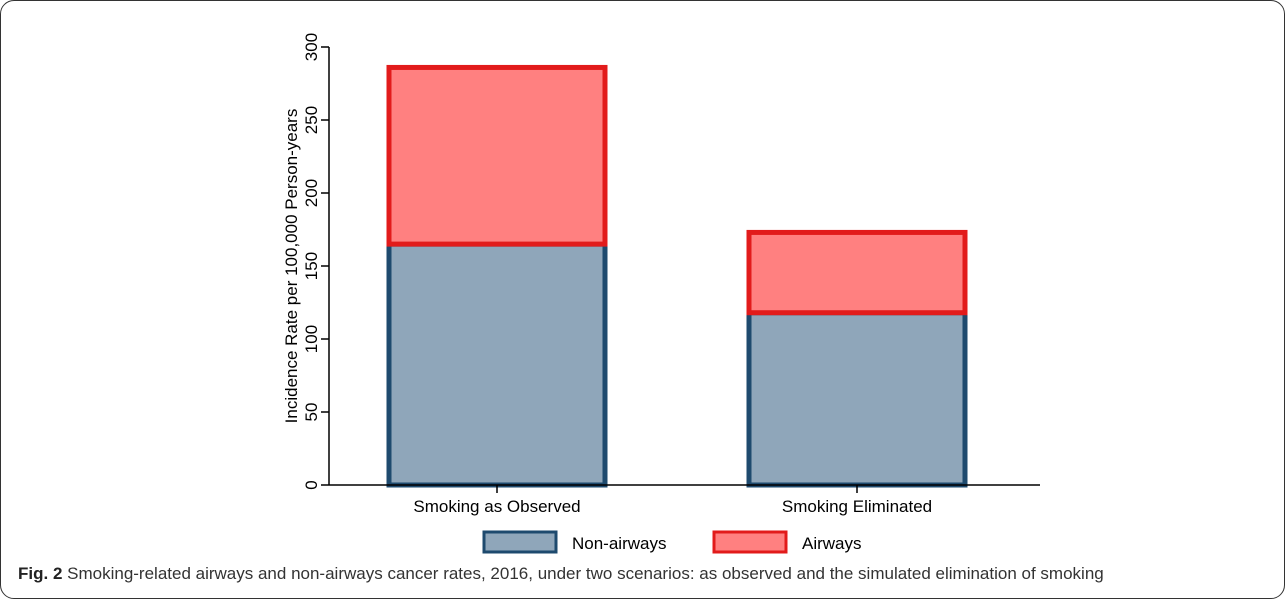 The height and width of the screenshot is (601, 1287). I want to click on legend: Non-airways Airways, so click(672, 542).